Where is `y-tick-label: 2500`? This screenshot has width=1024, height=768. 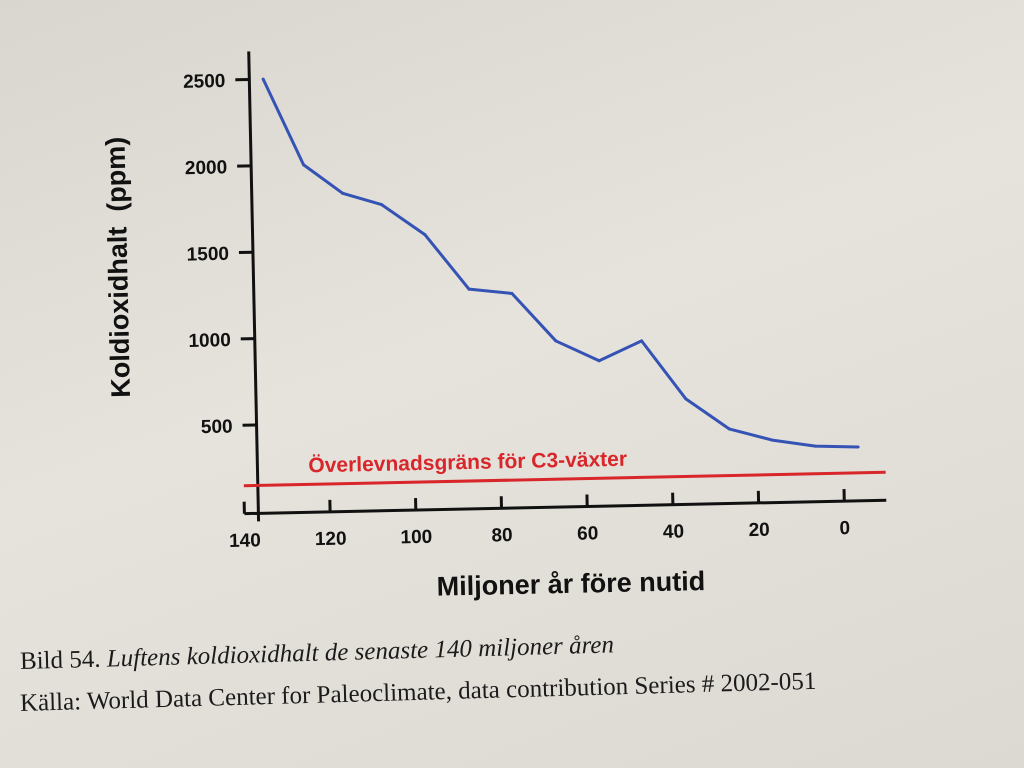
y-tick-label: 2500 is located at coordinates (204, 82).